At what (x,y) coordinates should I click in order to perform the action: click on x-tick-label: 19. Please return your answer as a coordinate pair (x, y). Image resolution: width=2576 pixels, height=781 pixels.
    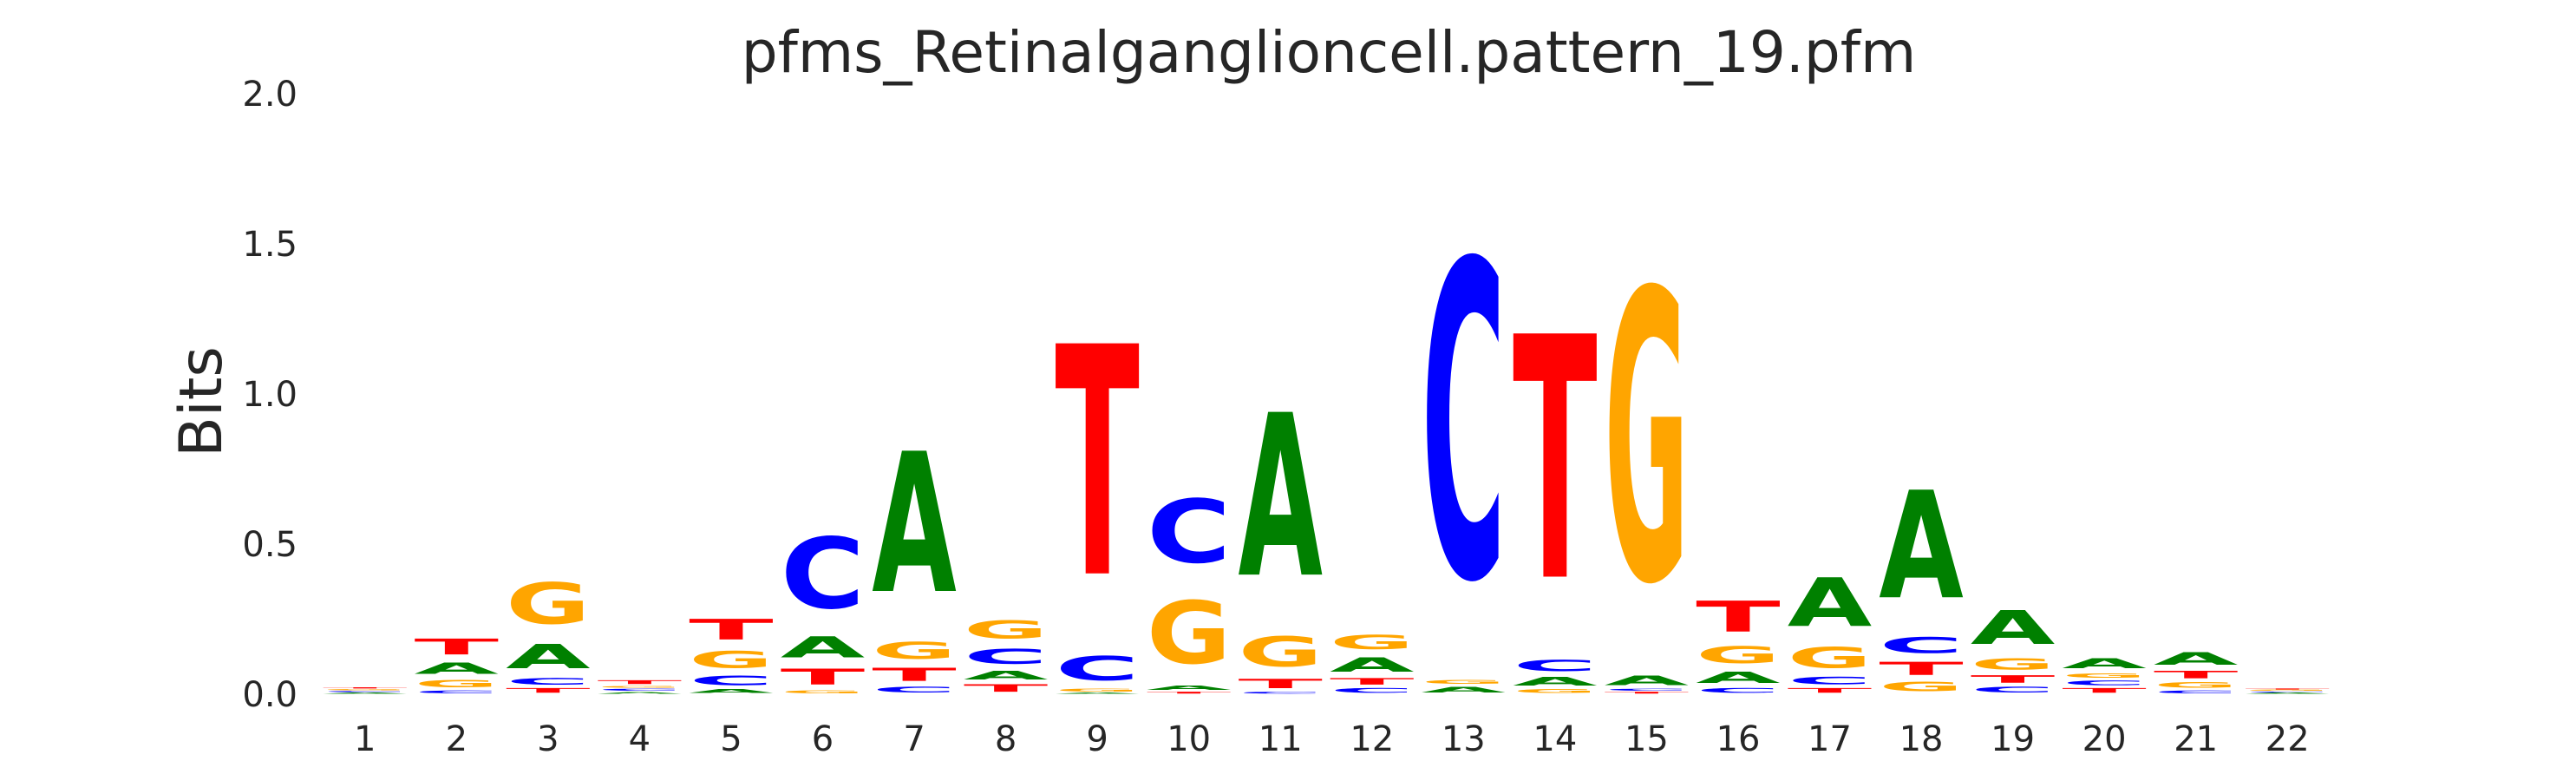
    Looking at the image, I should click on (2013, 739).